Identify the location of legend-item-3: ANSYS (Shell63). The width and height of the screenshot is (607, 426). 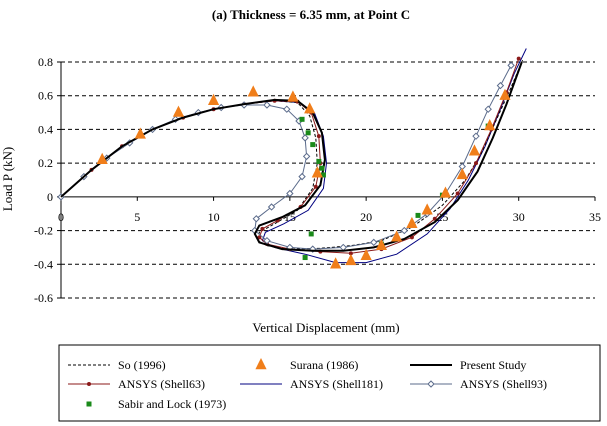
(136, 384).